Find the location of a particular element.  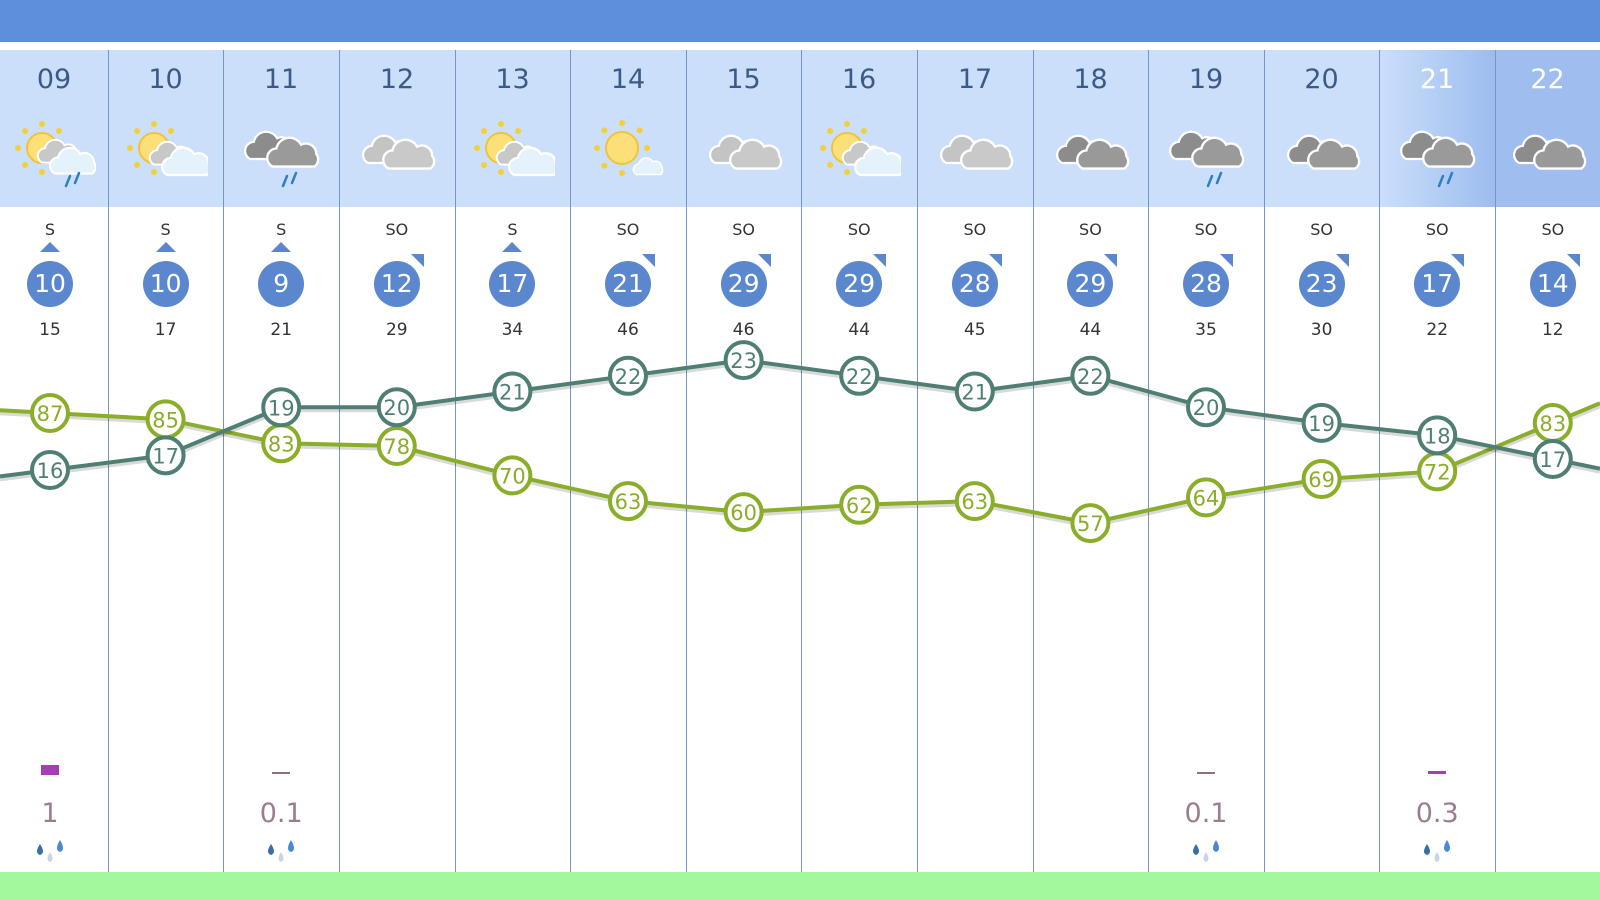

day-number: 14 is located at coordinates (628, 79).